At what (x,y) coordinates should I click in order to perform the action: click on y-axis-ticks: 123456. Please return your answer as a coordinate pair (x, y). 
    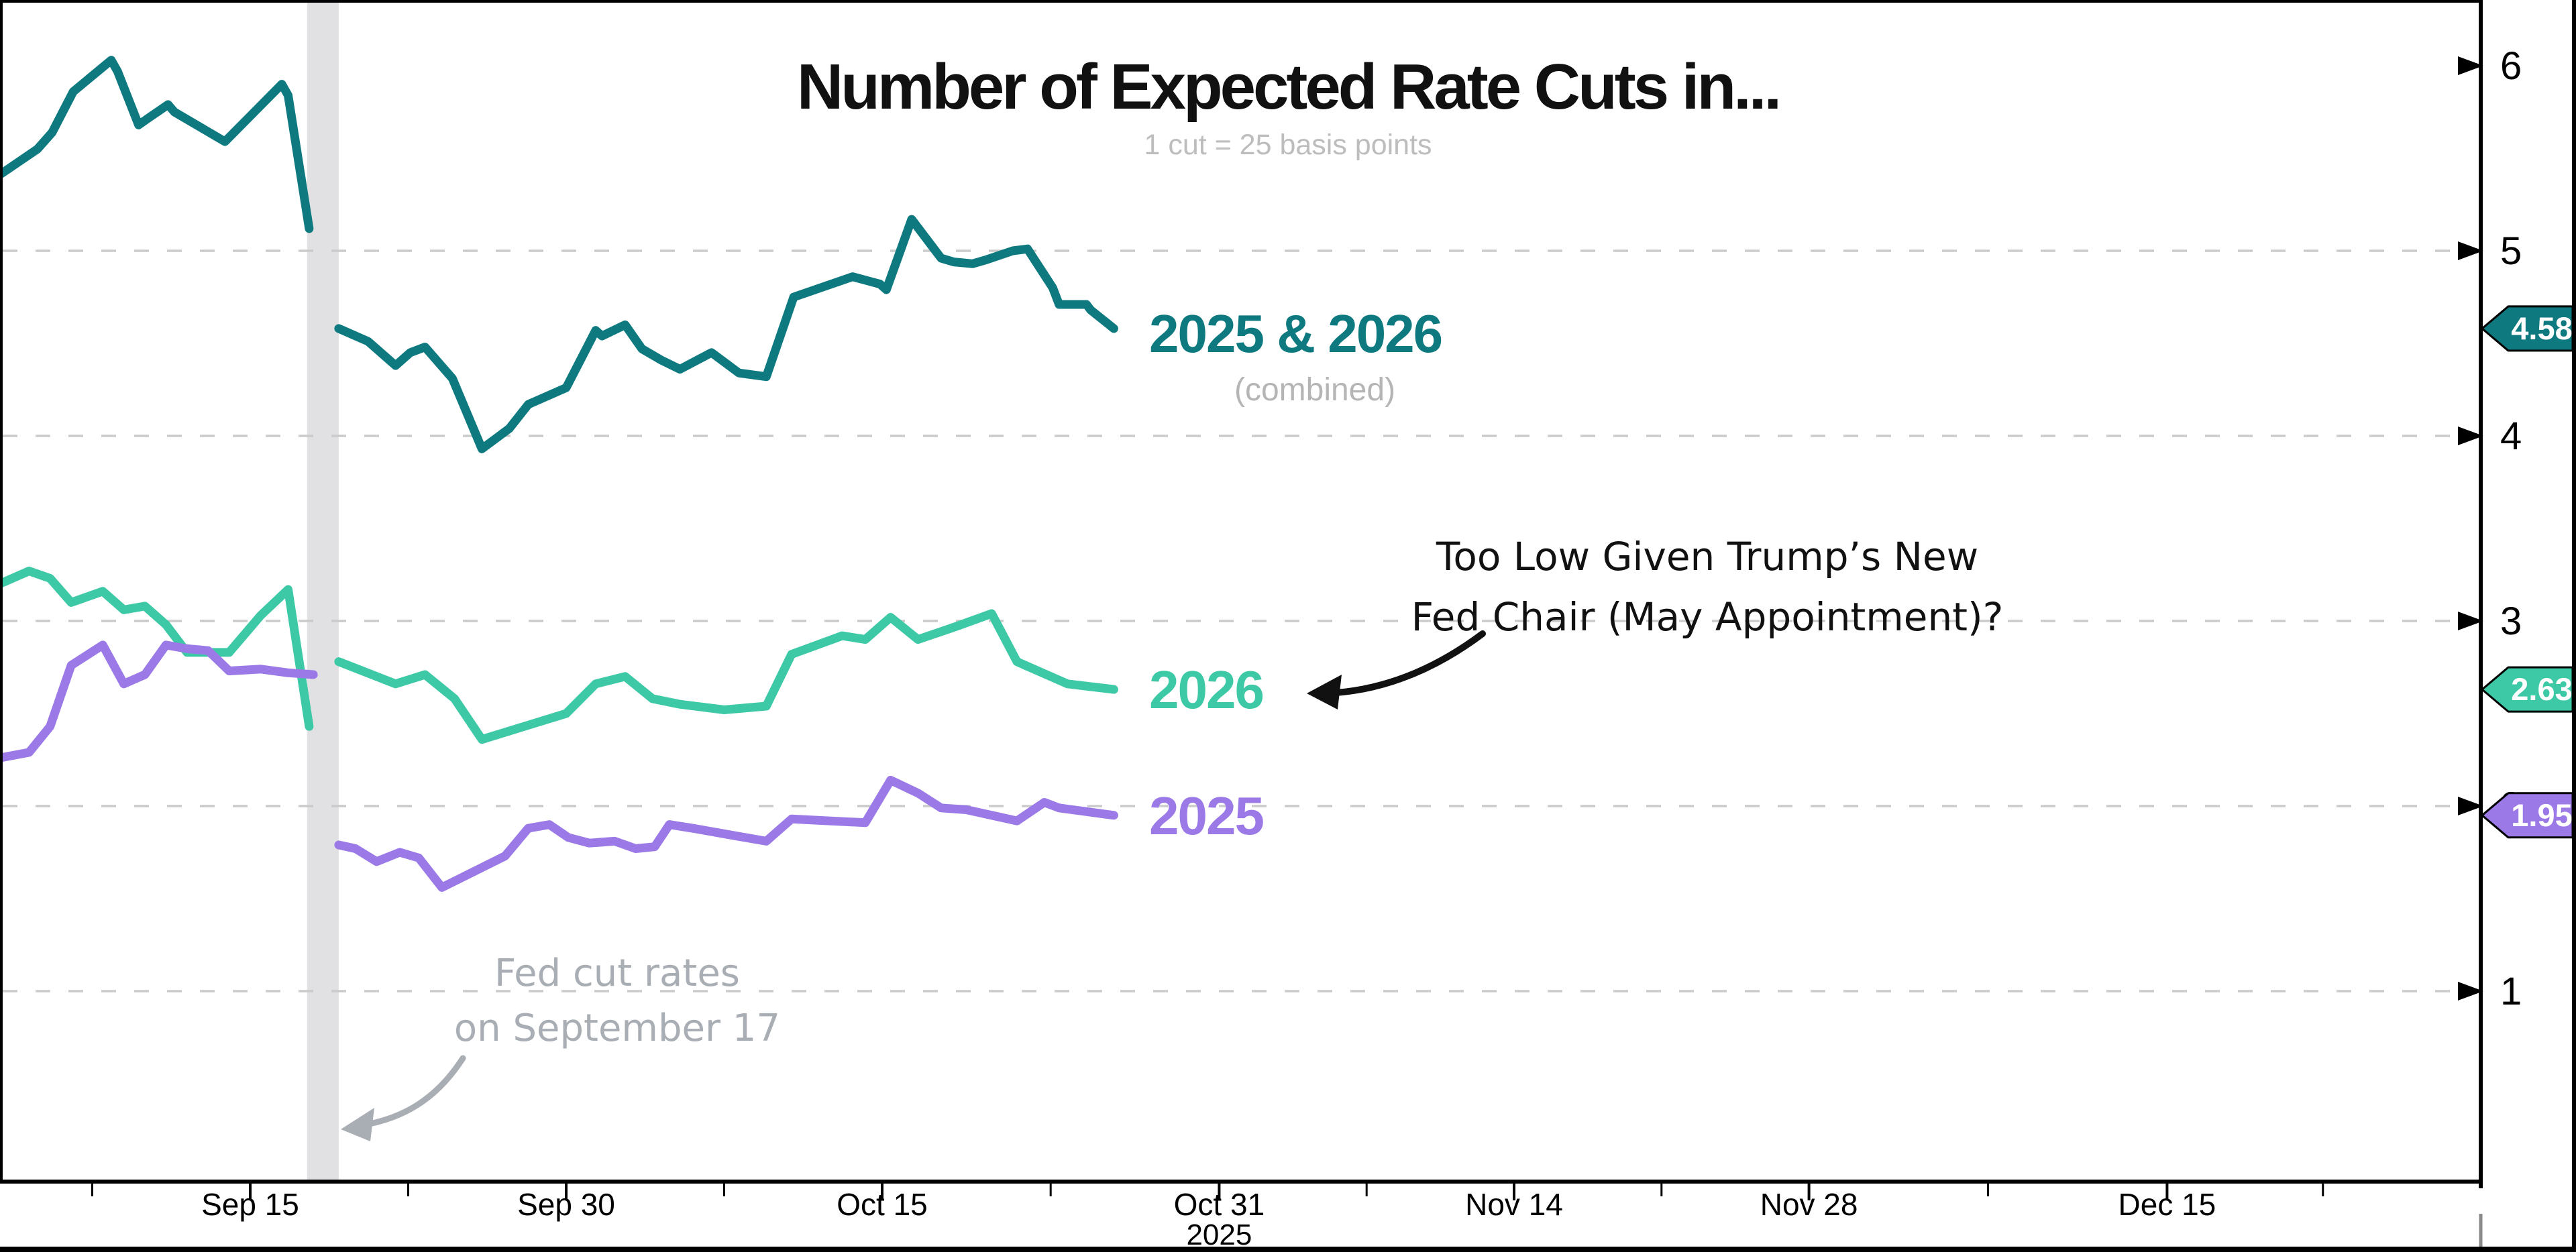
    Looking at the image, I should click on (2490, 528).